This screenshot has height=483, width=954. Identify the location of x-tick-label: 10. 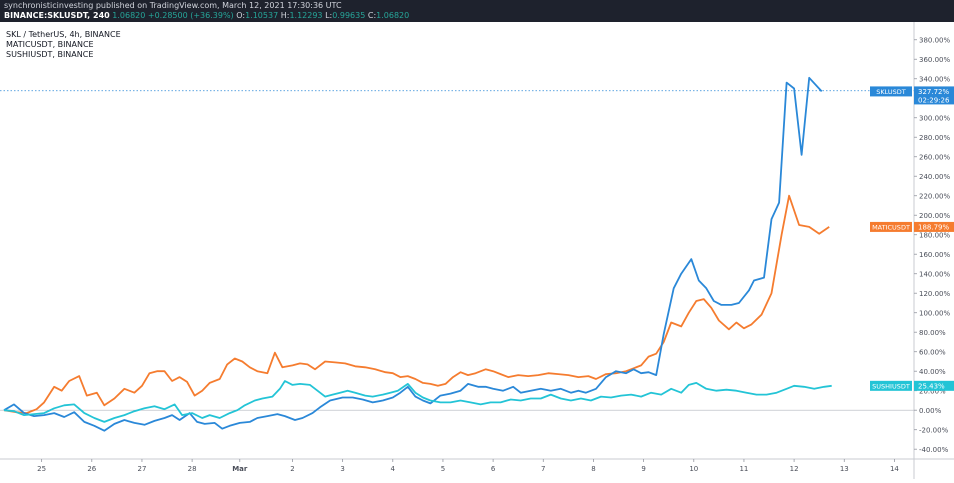
(693, 469).